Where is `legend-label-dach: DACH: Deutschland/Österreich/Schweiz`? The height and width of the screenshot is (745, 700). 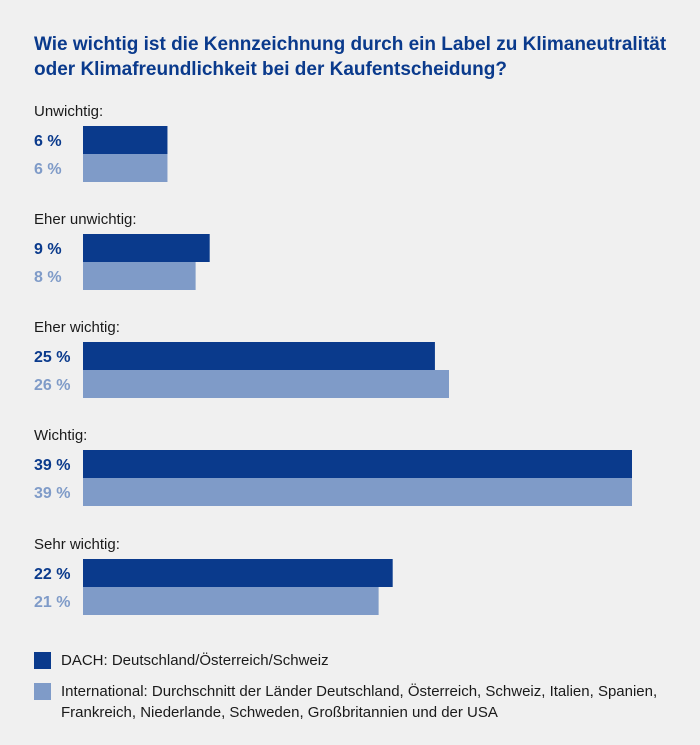 legend-label-dach: DACH: Deutschland/Österreich/Schweiz is located at coordinates (195, 660).